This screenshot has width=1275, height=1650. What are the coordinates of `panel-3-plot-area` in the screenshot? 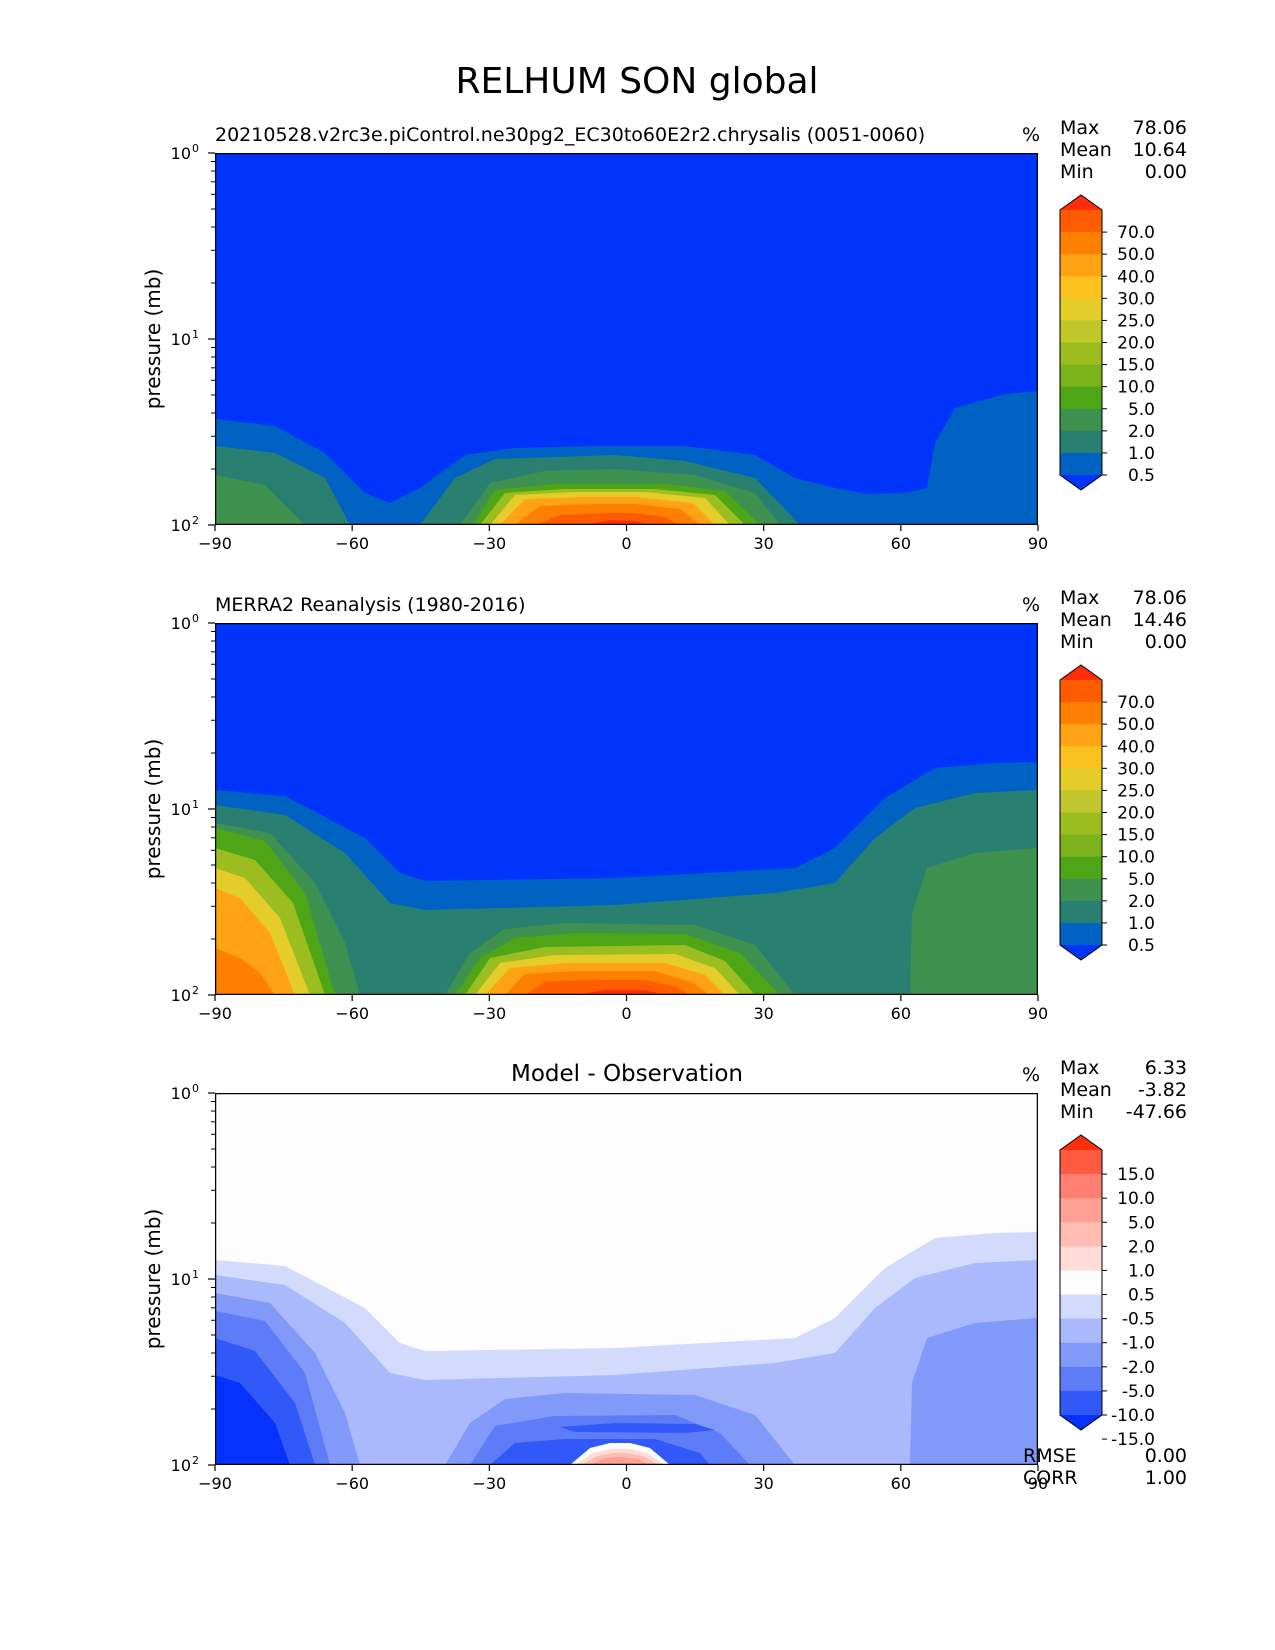 It's located at (626, 1279).